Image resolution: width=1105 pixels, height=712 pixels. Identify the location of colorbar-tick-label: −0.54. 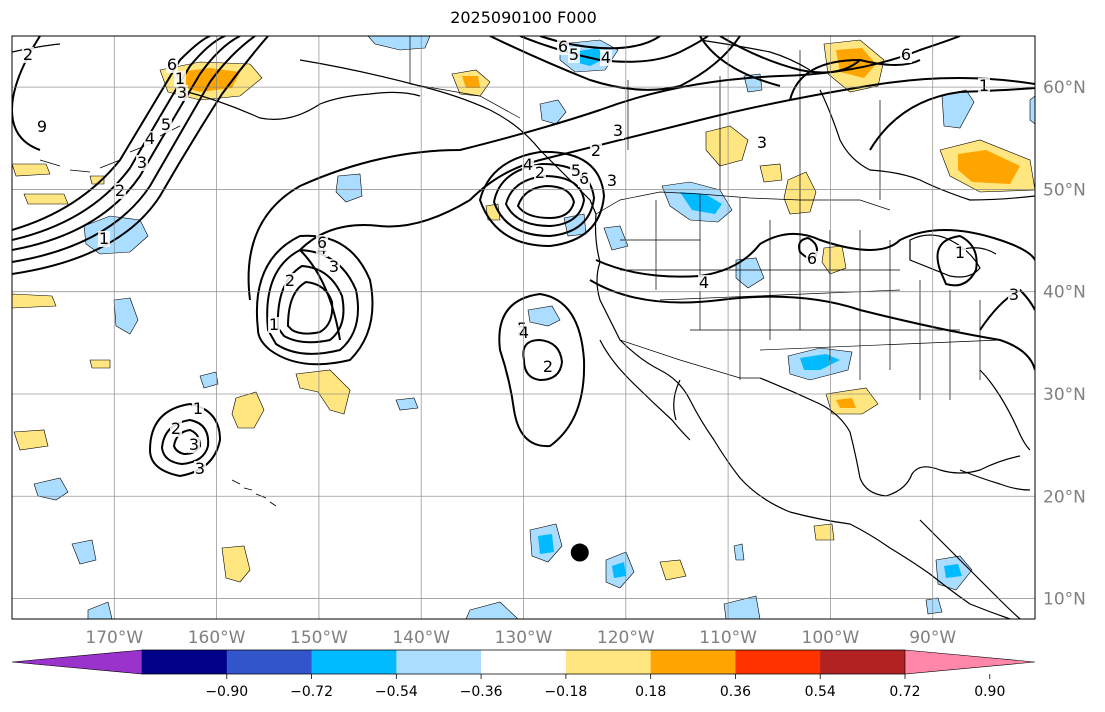
(396, 692).